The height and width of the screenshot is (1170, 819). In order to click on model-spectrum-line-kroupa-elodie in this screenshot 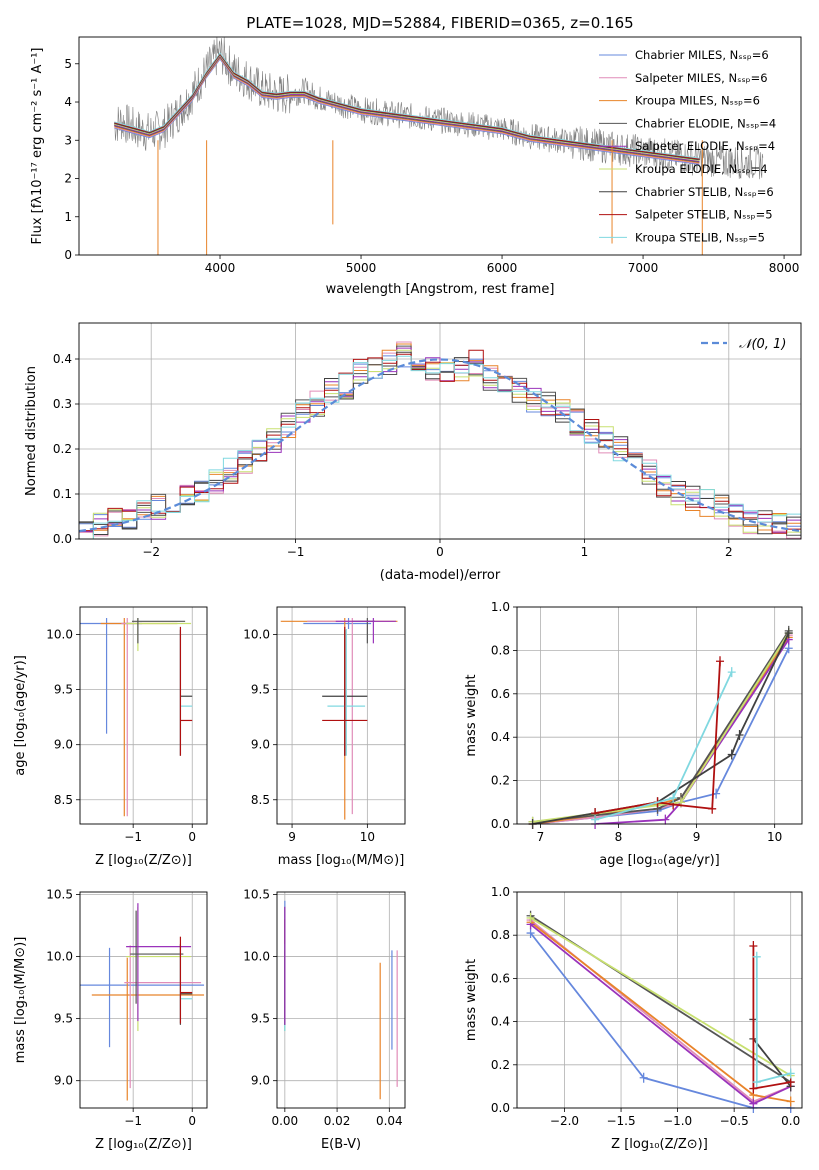, I will do `click(407, 107)`.